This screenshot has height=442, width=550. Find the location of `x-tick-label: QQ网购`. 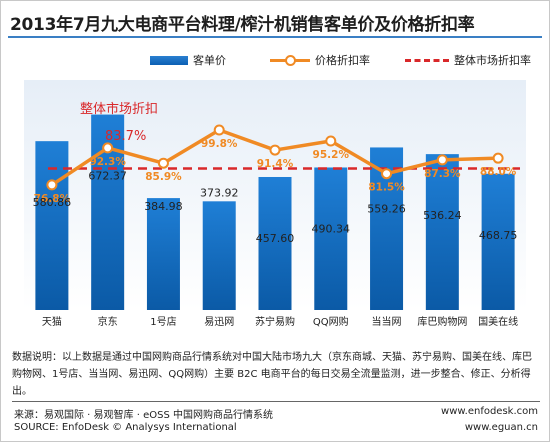

x-tick-label: QQ网购 is located at coordinates (331, 321).